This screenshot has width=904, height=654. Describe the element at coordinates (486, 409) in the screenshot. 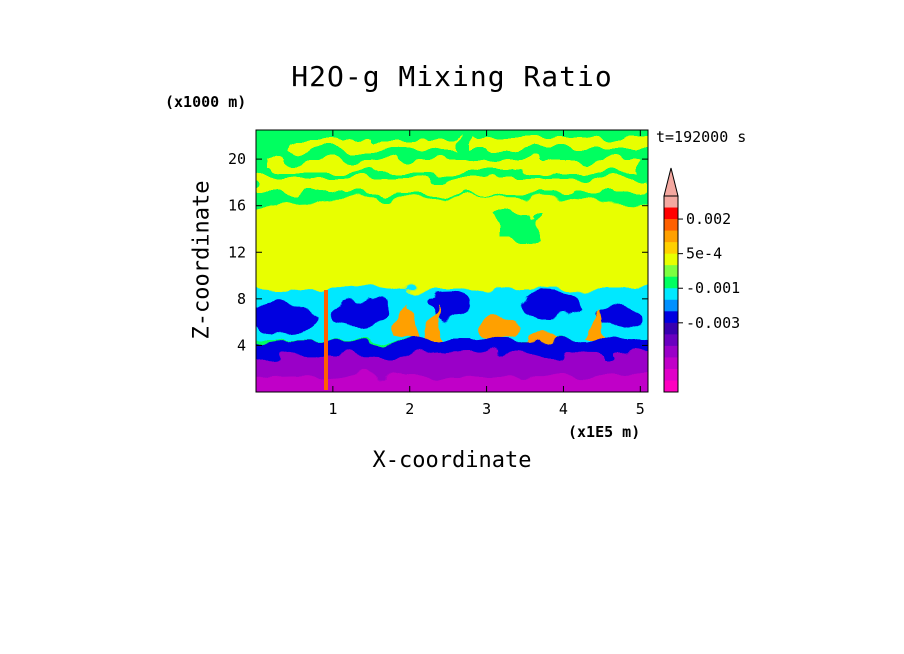

I see `x-tick-label: 3` at that location.